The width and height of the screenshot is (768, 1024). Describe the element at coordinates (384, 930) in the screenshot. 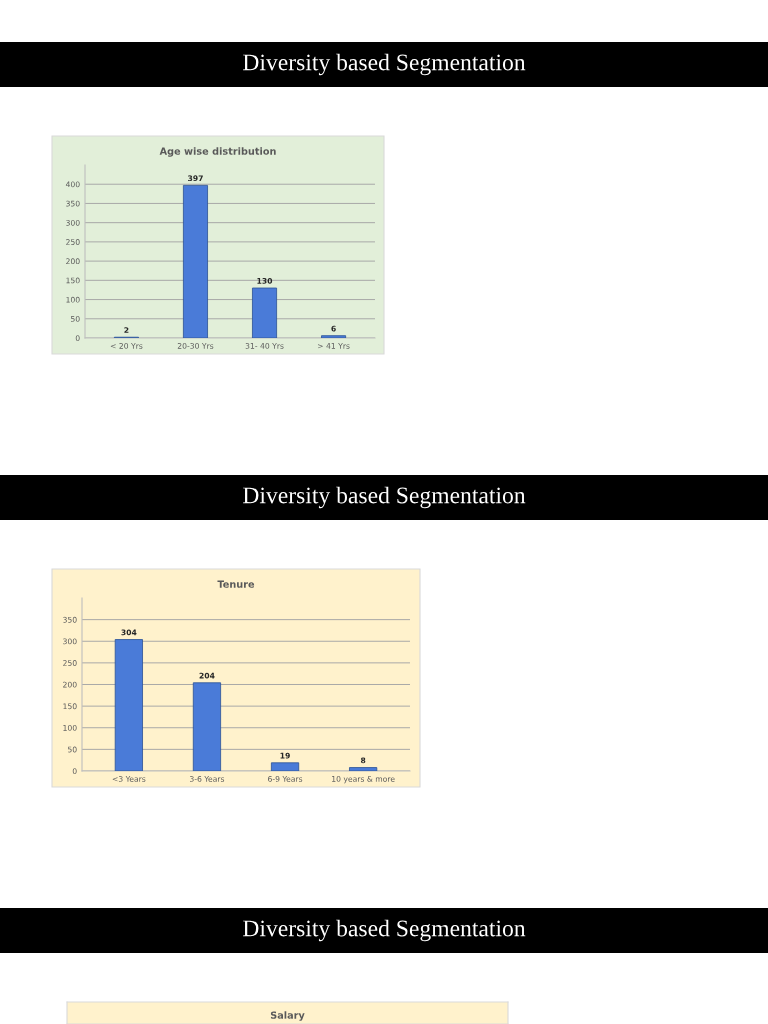

I see `text: Diversity based Segmentation` at that location.